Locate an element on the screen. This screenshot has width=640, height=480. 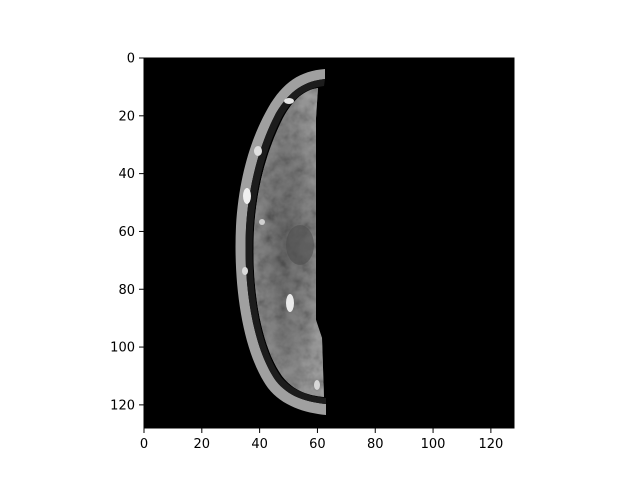
y-tick-label: 0 is located at coordinates (131, 59).